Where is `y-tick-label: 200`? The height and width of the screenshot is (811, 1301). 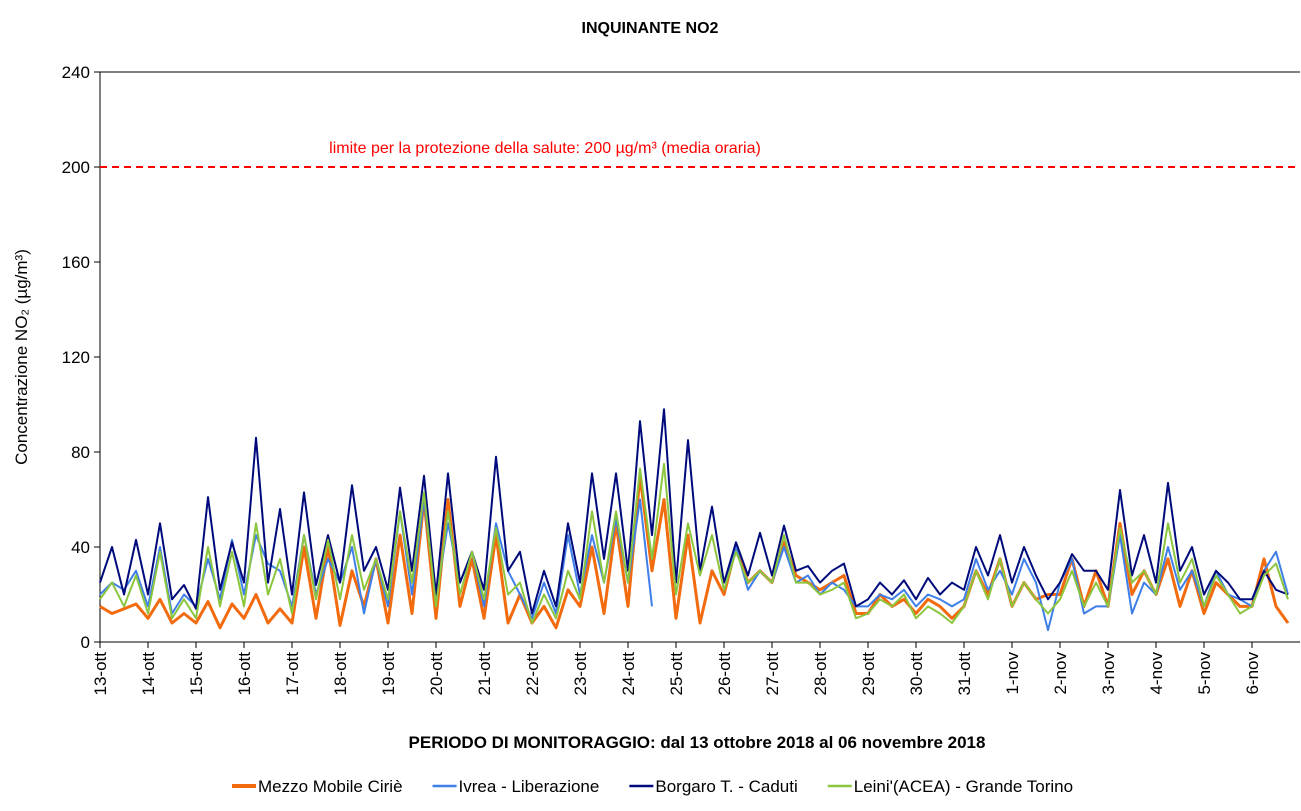
y-tick-label: 200 is located at coordinates (76, 167).